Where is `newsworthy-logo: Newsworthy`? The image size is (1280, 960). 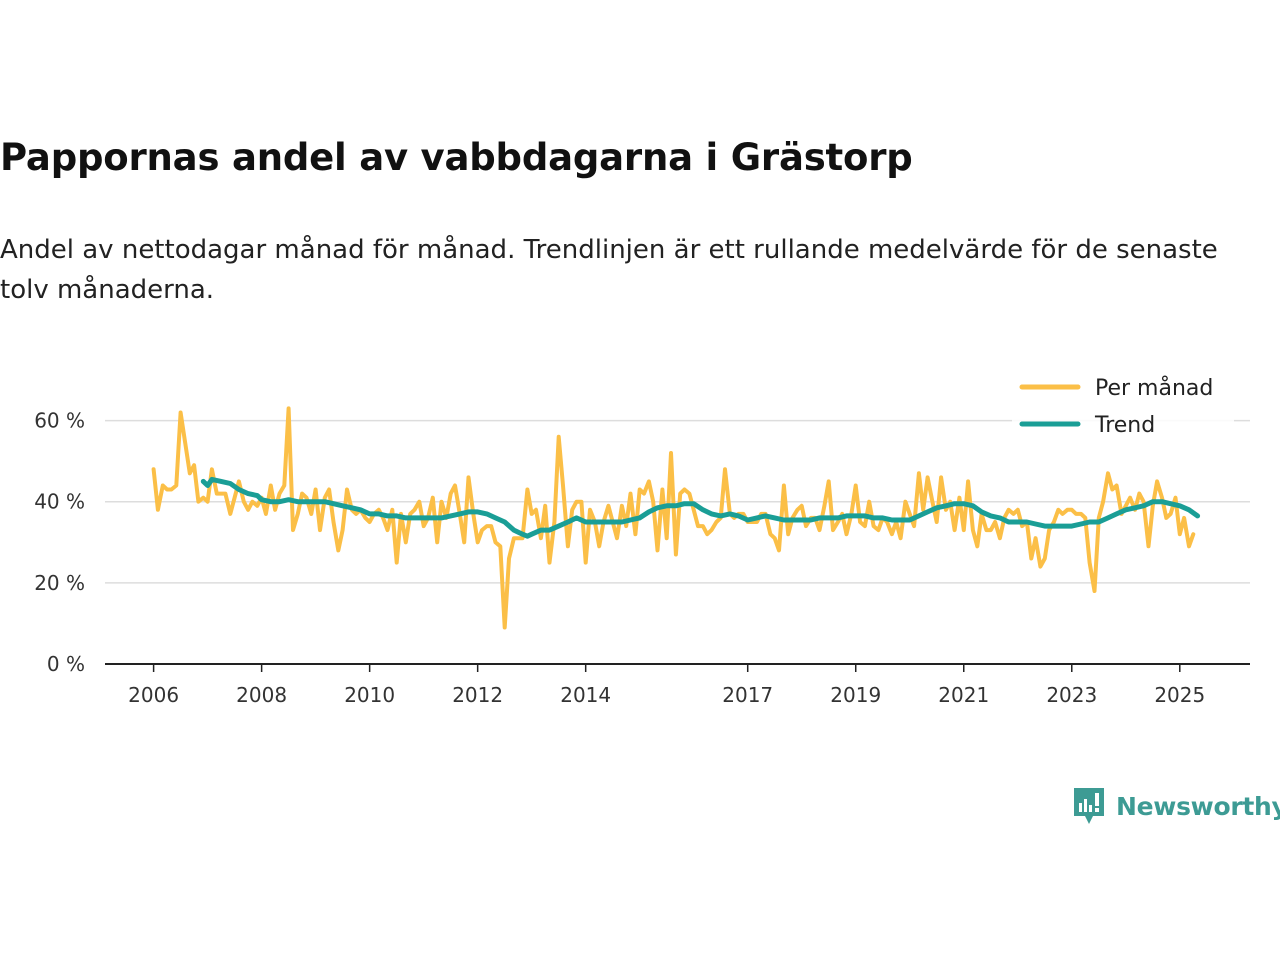
newsworthy-logo: Newsworthy is located at coordinates (1176, 806).